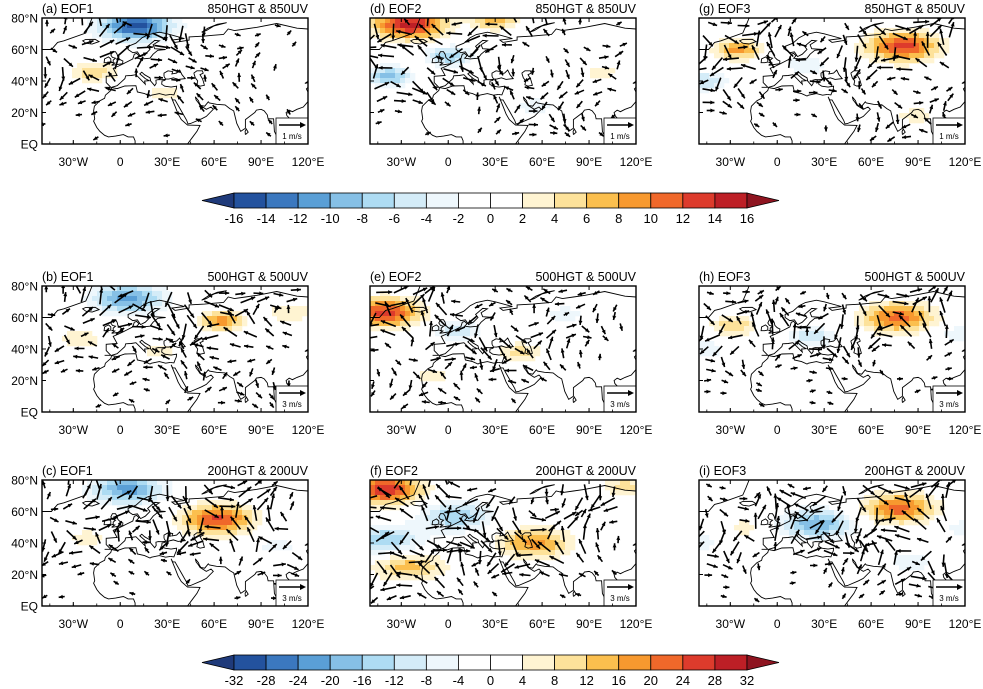 The height and width of the screenshot is (689, 983). I want to click on panel-b-field, so click(175, 349).